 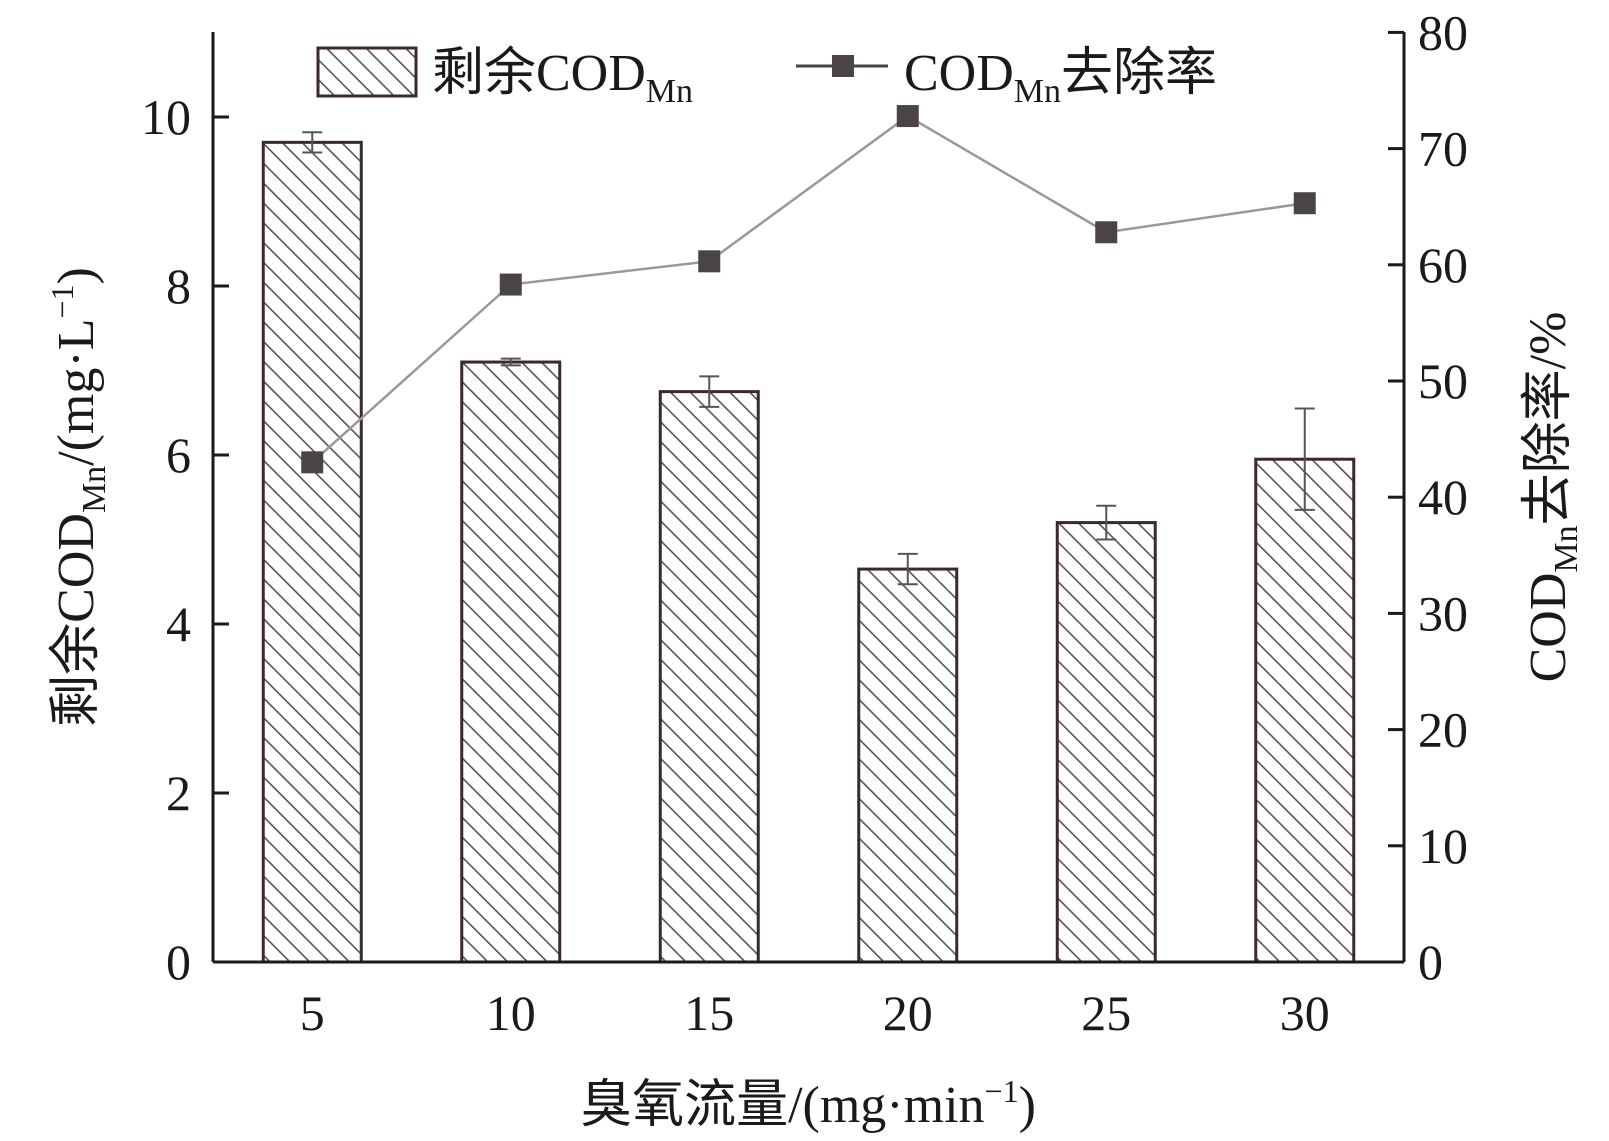 What do you see at coordinates (1552, 497) in the screenshot?
I see `right-y-axis-title: CODMn去除率/%` at bounding box center [1552, 497].